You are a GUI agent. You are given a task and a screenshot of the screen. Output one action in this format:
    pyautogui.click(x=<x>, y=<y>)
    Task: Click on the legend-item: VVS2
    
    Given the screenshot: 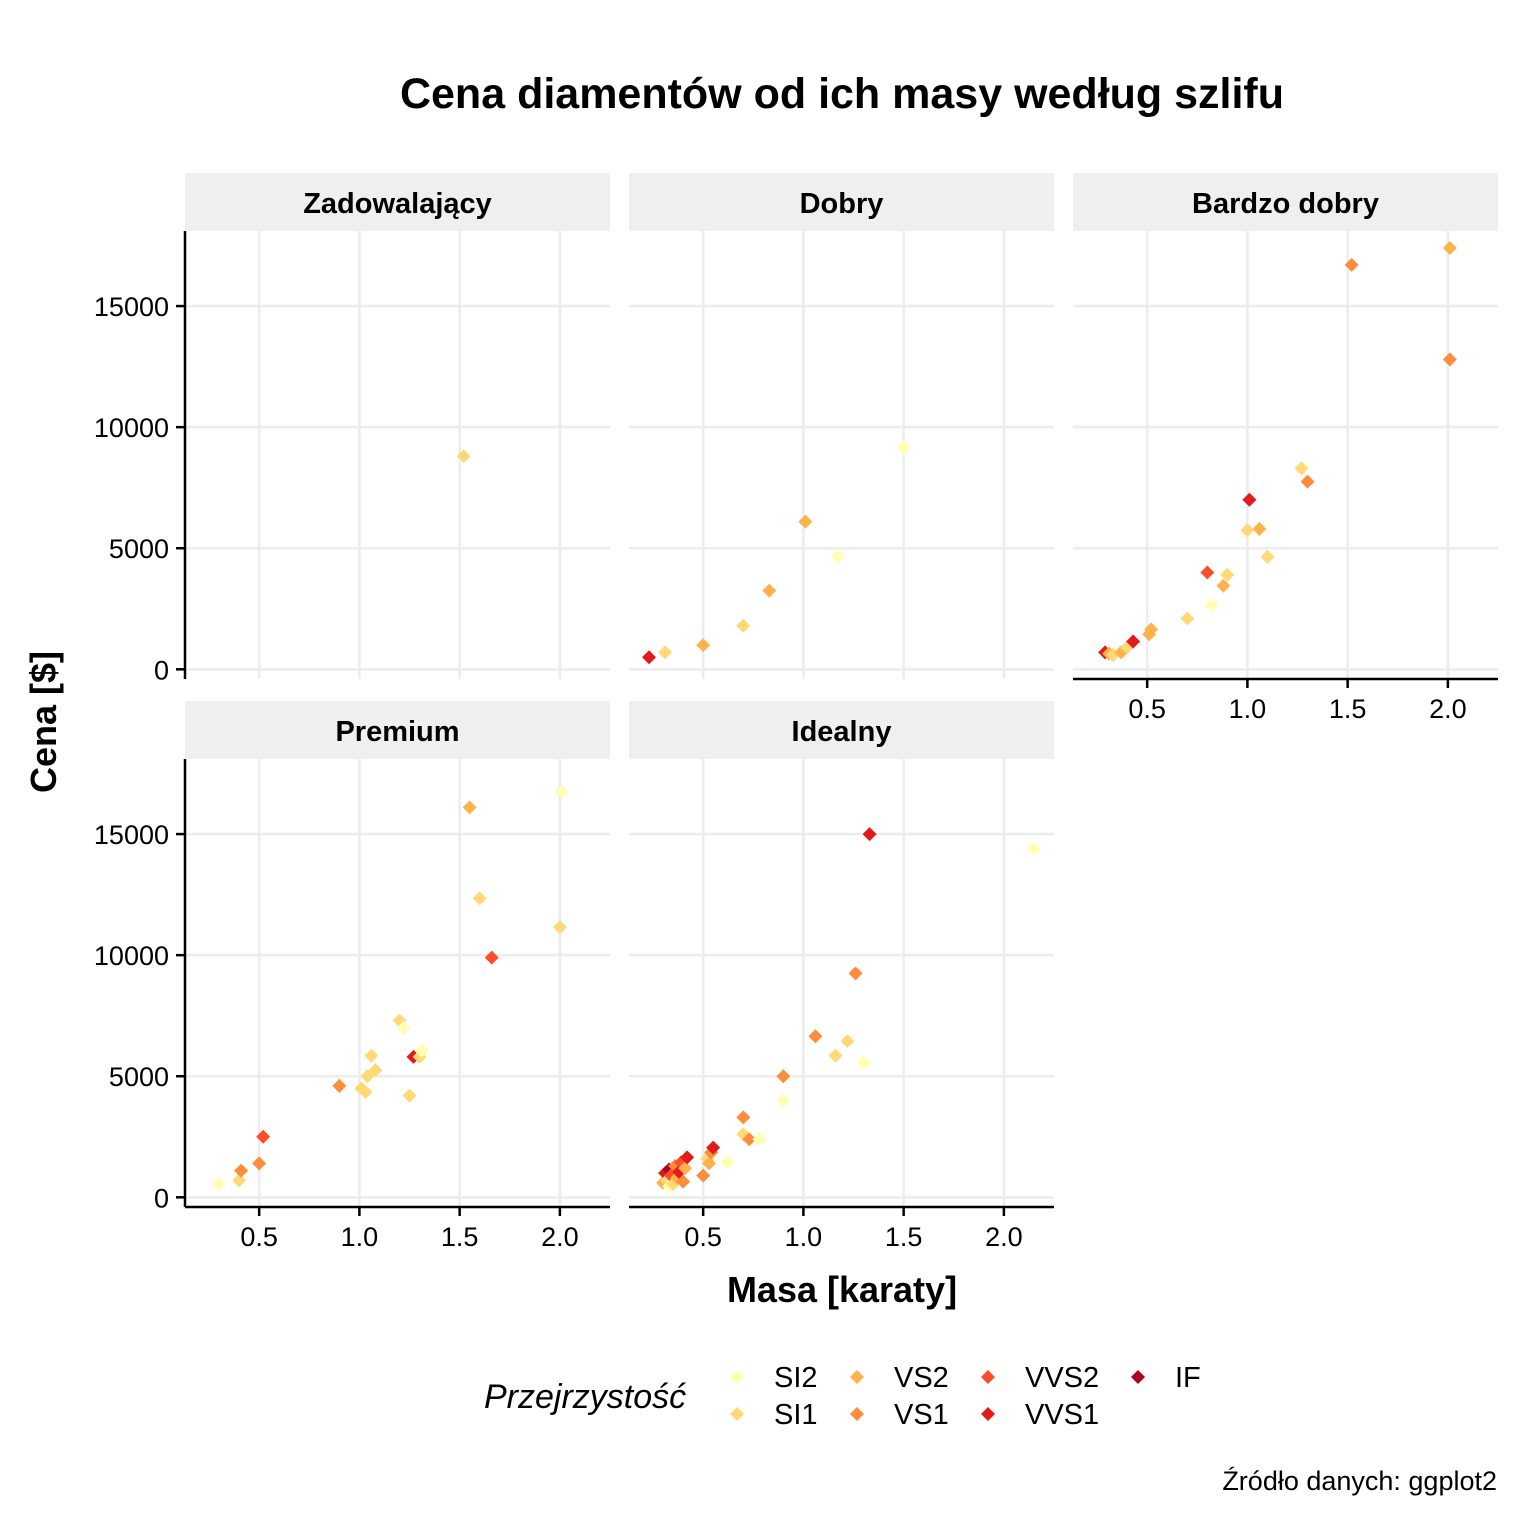 What is the action you would take?
    pyautogui.click(x=1040, y=1378)
    